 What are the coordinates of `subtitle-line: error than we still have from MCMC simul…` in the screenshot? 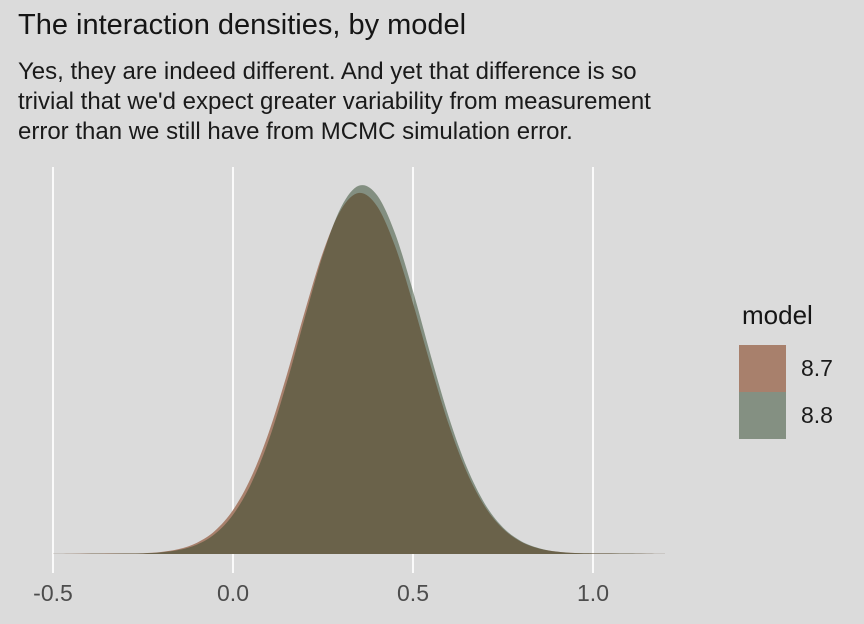 It's located at (295, 131).